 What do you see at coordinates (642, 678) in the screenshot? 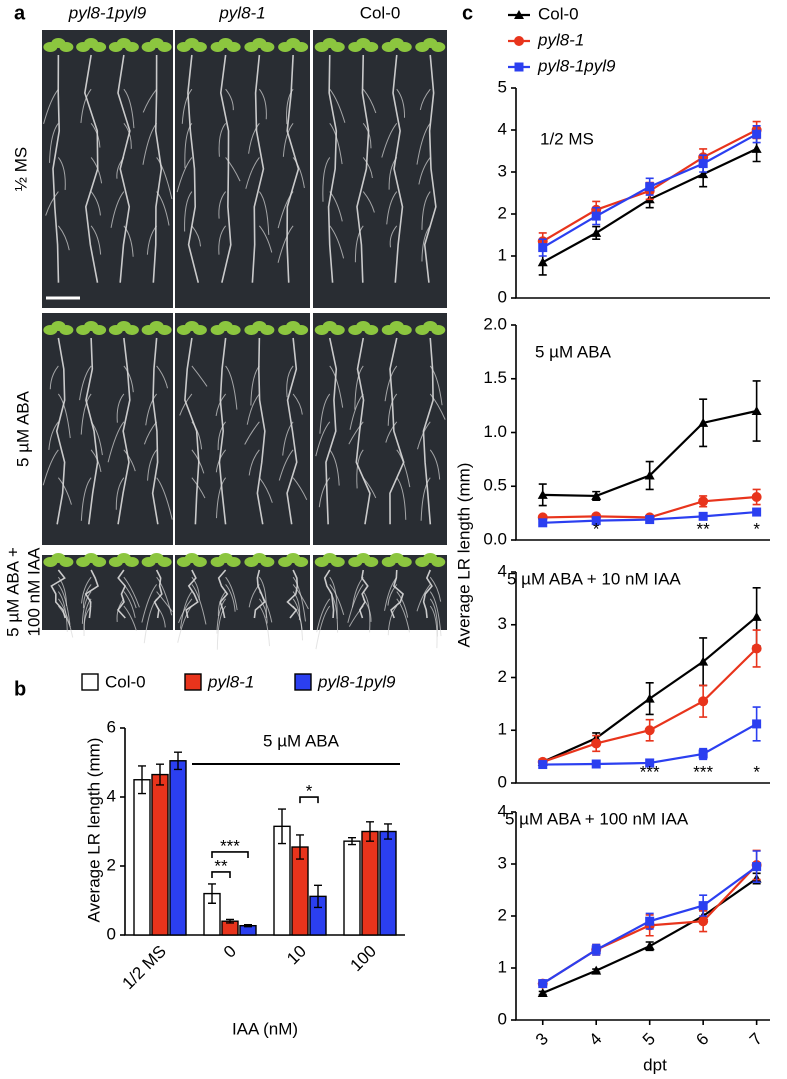
I see `axis` at bounding box center [642, 678].